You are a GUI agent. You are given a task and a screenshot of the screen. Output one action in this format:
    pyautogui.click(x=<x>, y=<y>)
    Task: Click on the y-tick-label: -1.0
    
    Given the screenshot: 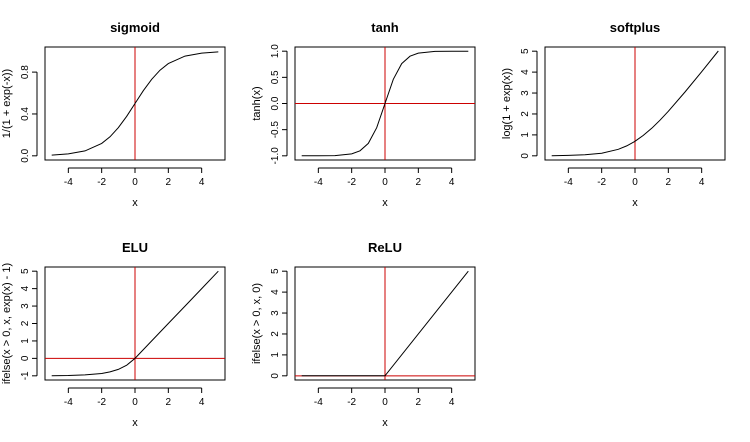 What is the action you would take?
    pyautogui.click(x=275, y=156)
    